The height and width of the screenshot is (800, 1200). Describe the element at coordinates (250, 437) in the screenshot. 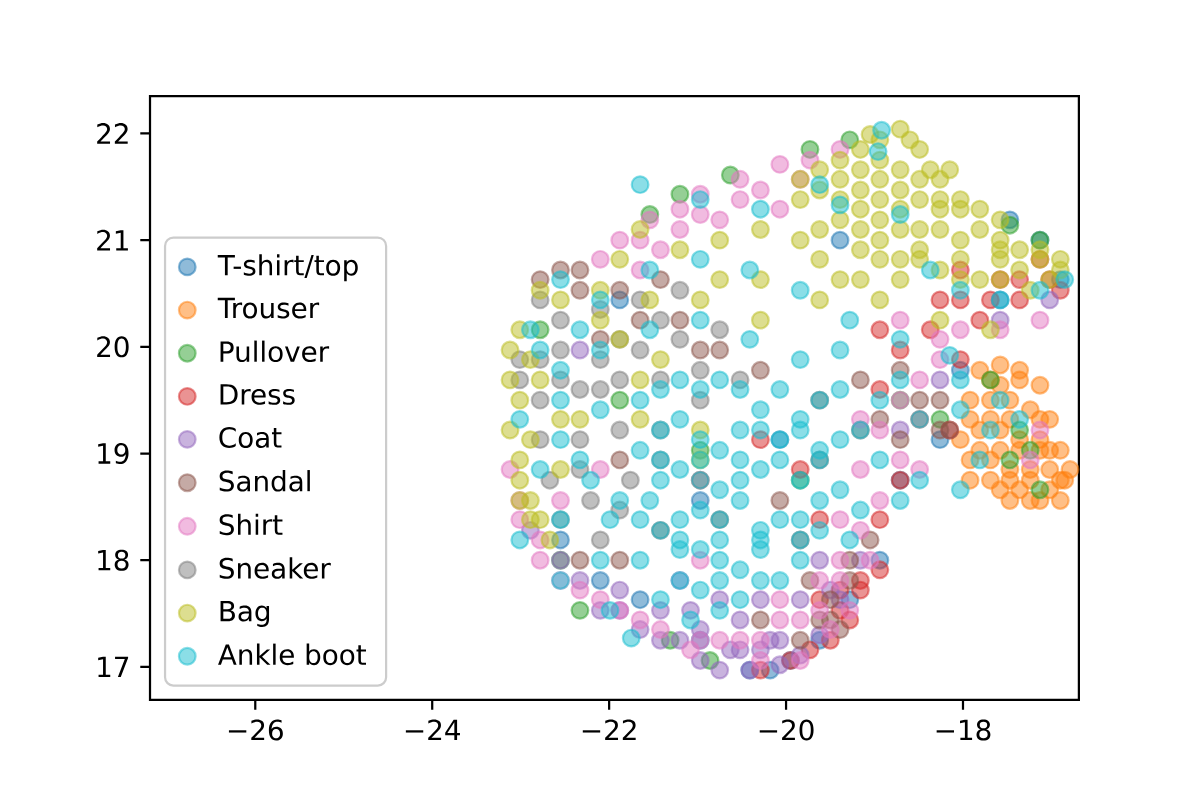

I see `legend-label: Coat` at that location.